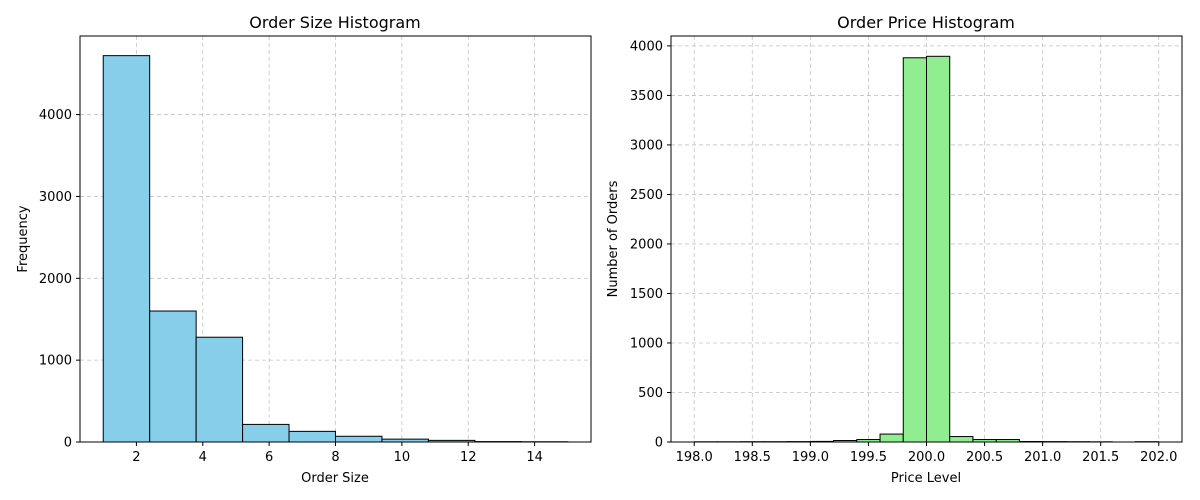 The width and height of the screenshot is (1200, 500). What do you see at coordinates (335, 457) in the screenshot?
I see `x-tick-label: 8` at bounding box center [335, 457].